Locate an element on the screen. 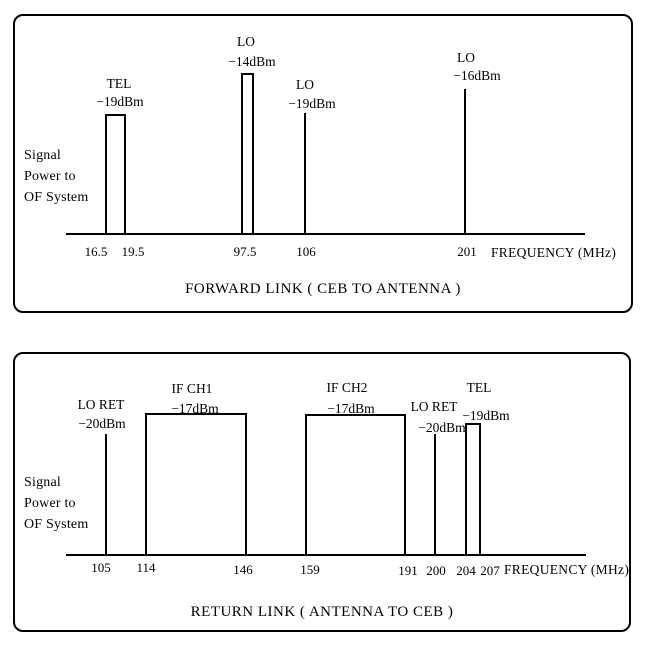  panel-title: RETURN LINK ( ANTENNA TO CEB ) is located at coordinates (322, 612).